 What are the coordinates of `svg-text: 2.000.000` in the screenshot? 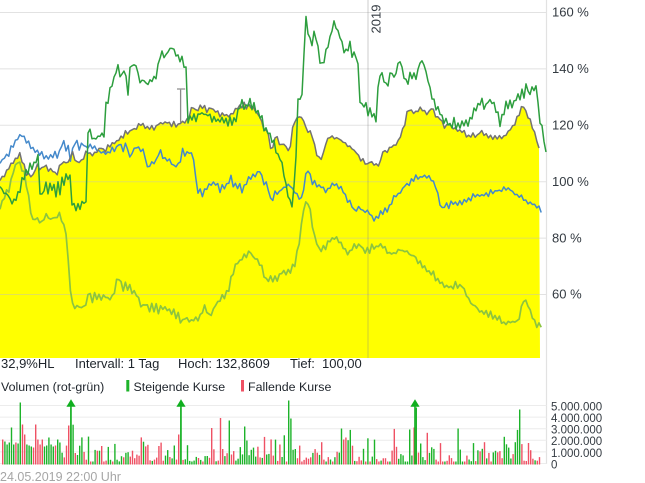 It's located at (576, 442).